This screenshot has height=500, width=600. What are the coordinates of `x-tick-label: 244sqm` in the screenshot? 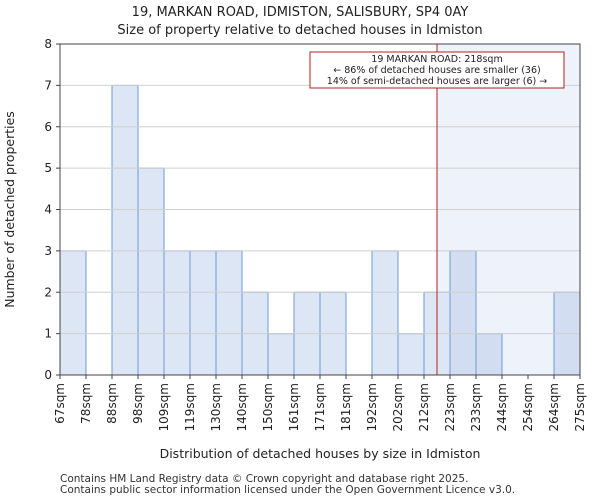 It's located at (502, 407).